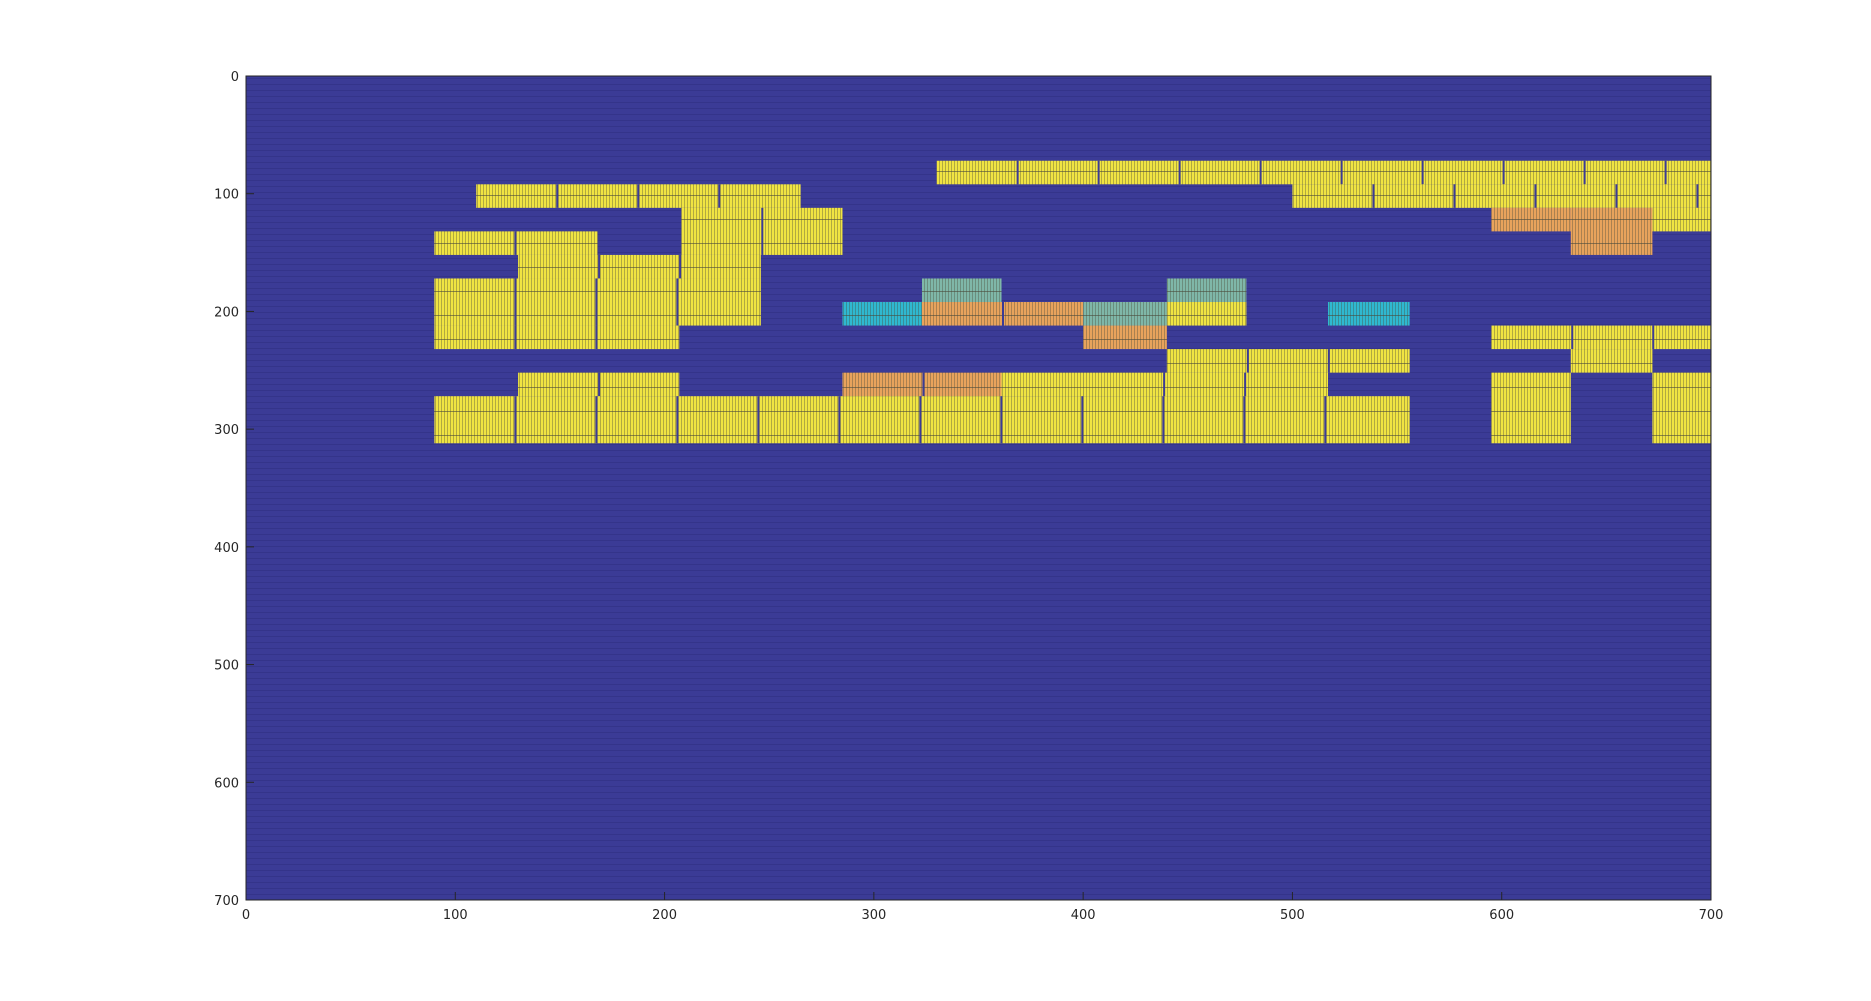 The height and width of the screenshot is (1001, 1871). What do you see at coordinates (664, 915) in the screenshot?
I see `x-tick-label: 200` at bounding box center [664, 915].